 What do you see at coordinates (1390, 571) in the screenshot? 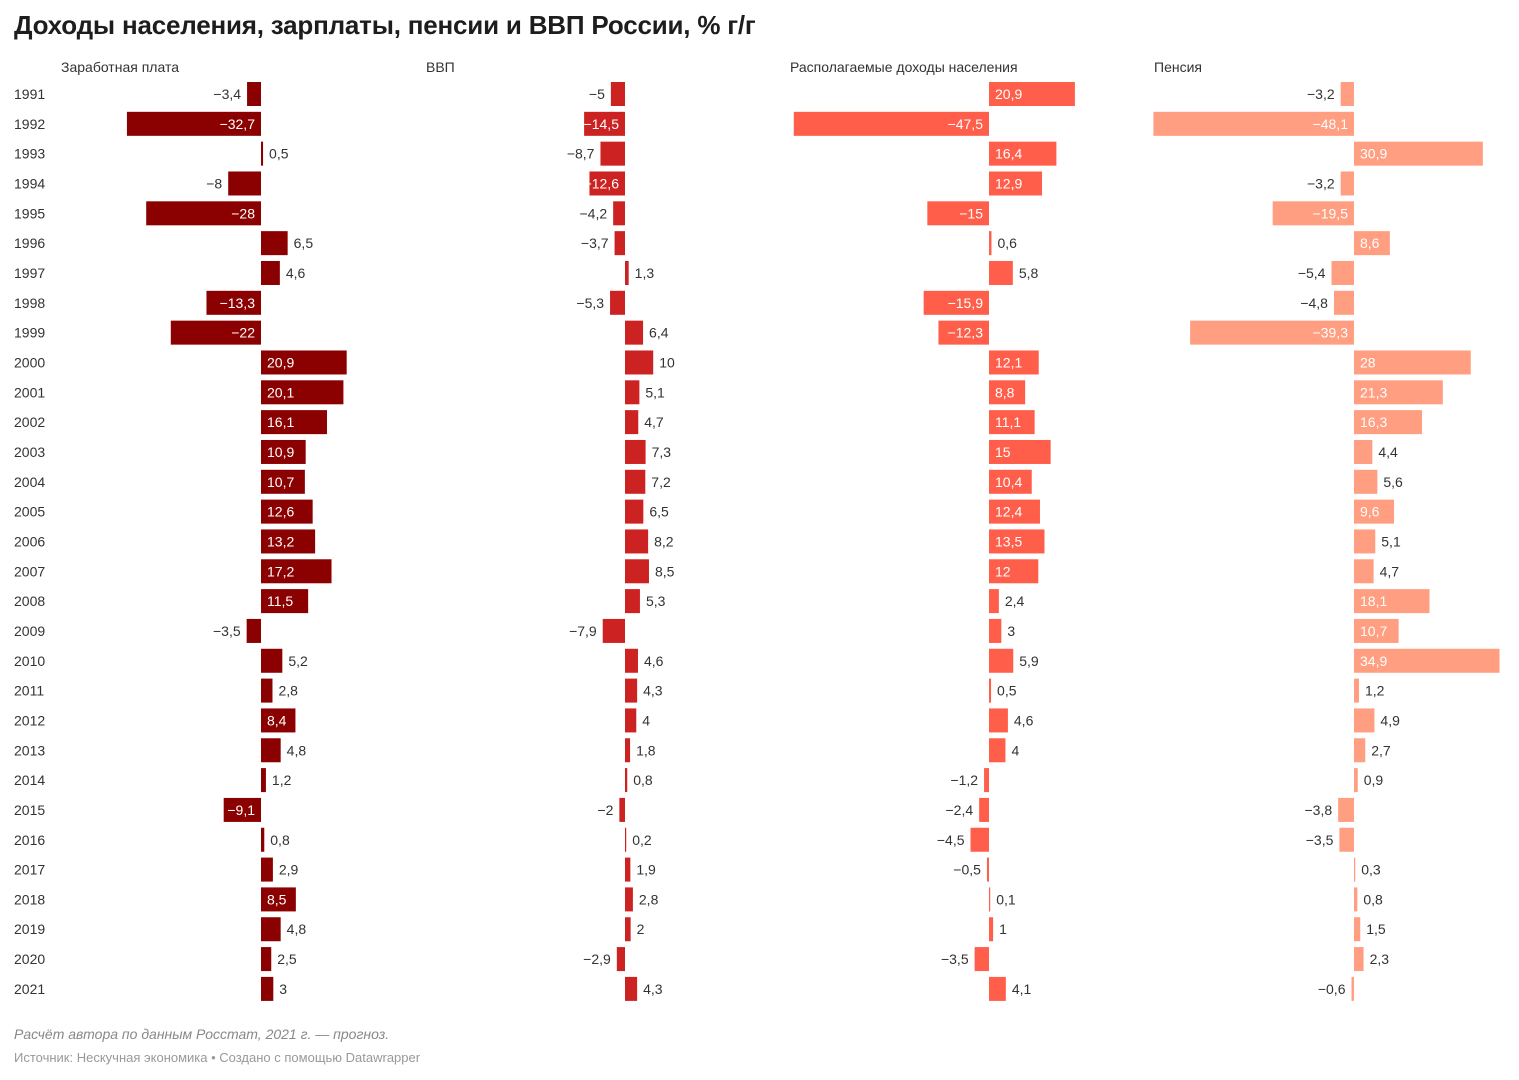
I see `data-label: 4,7` at bounding box center [1390, 571].